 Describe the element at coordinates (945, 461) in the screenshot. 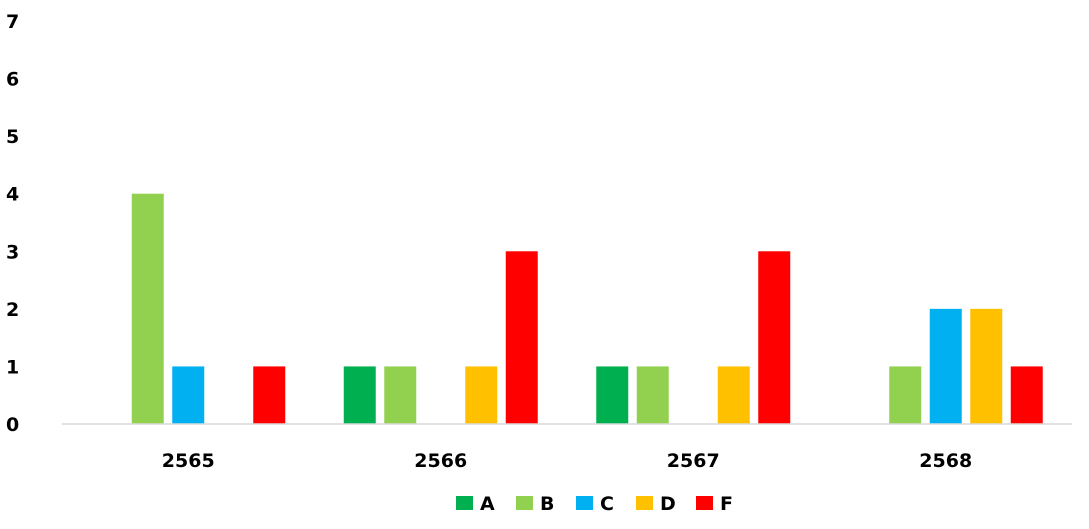

I see `x-tick-label: 2568` at that location.